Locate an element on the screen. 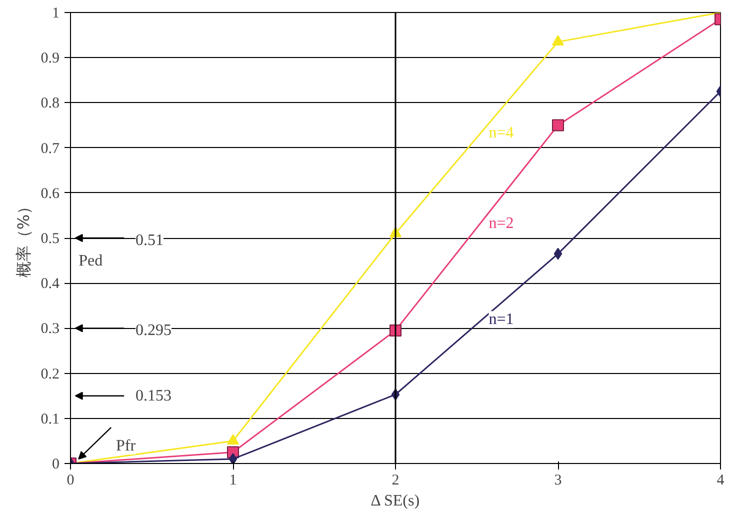 This screenshot has height=512, width=740. x-axis-title: Δ SE(s) is located at coordinates (395, 501).